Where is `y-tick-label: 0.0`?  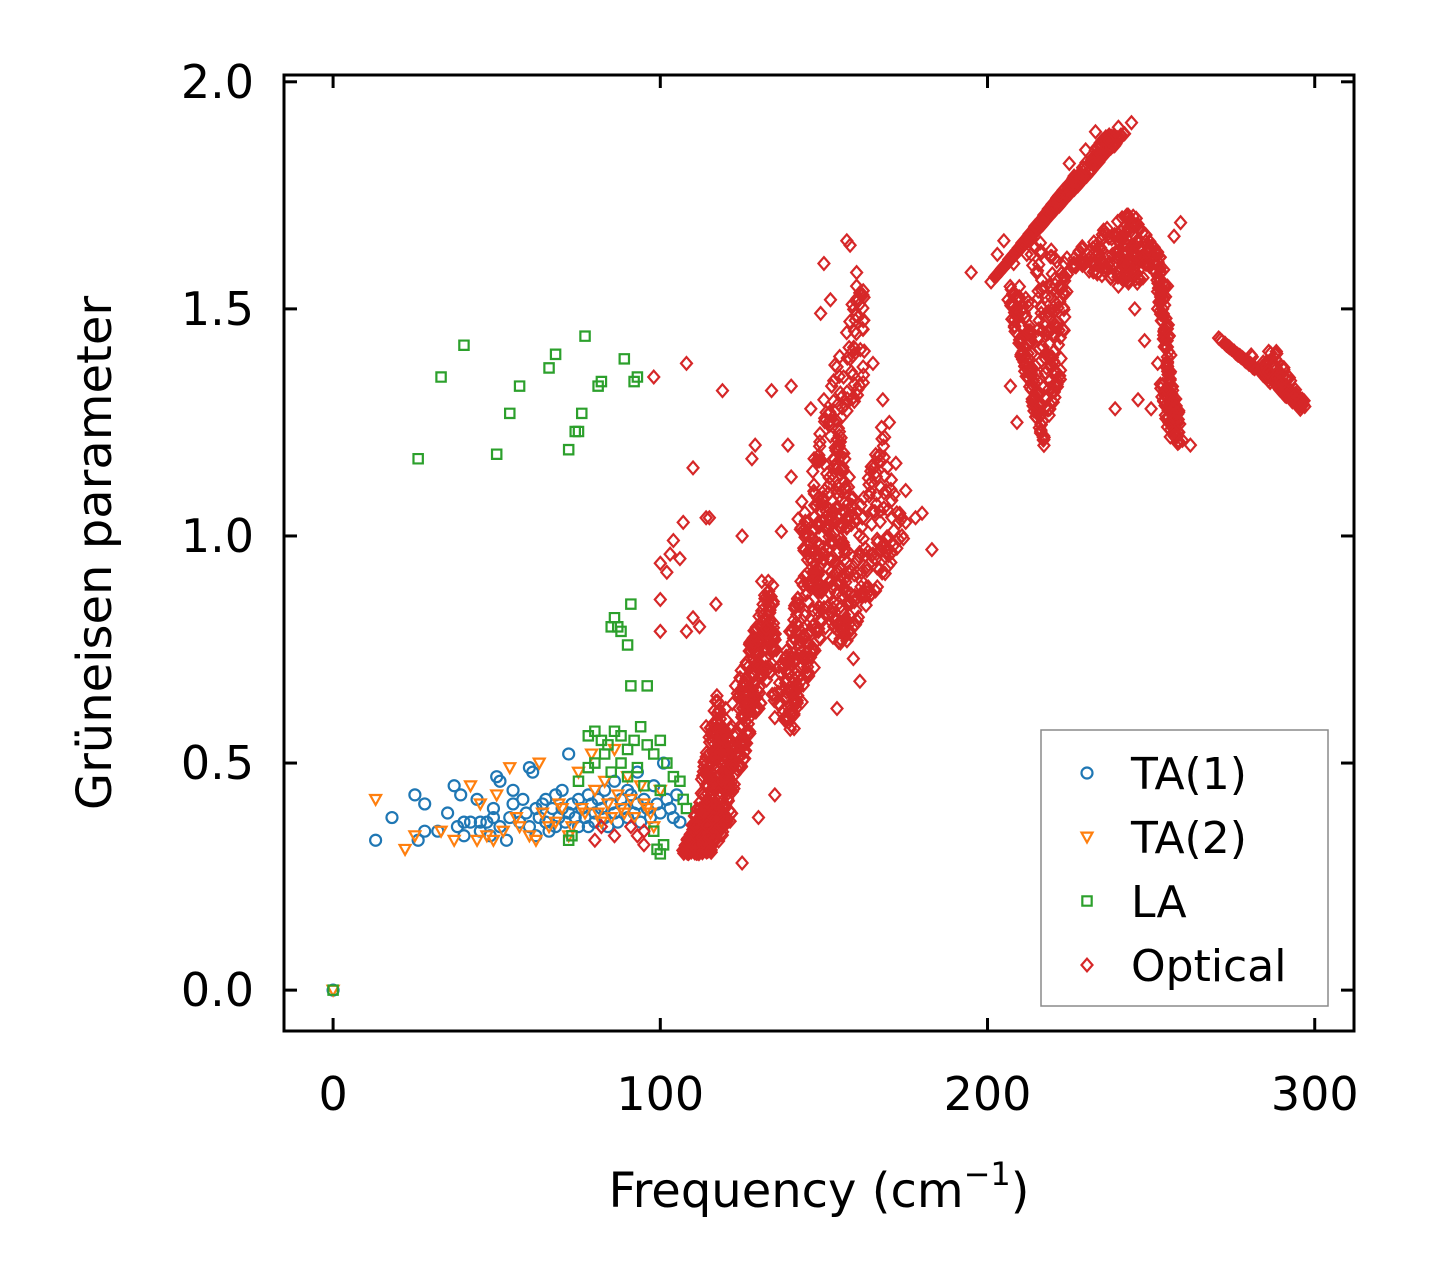
y-tick-label: 0.0 is located at coordinates (217, 990).